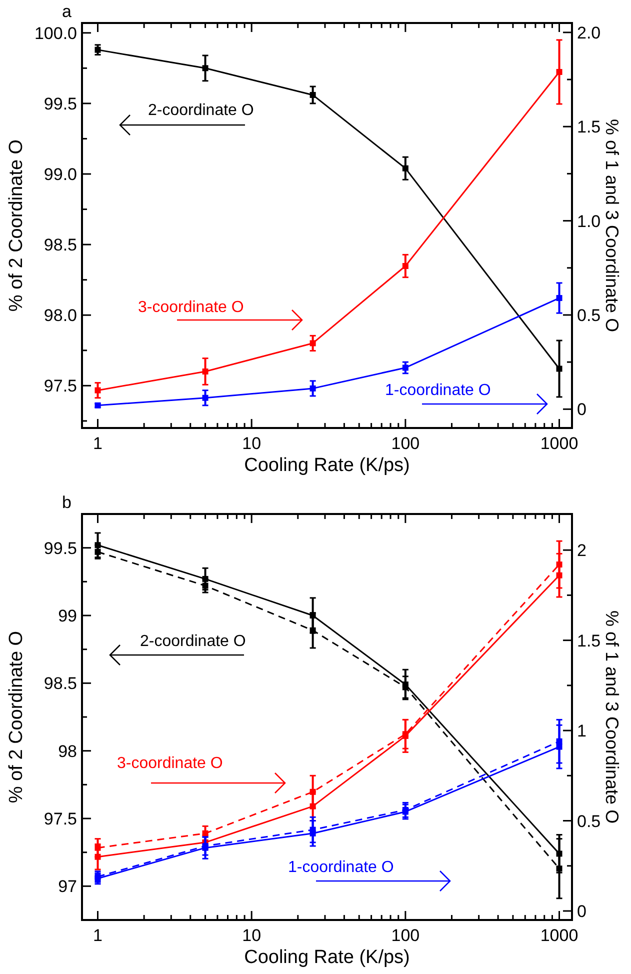  Describe the element at coordinates (55, 33) in the screenshot. I see `y-tick-label: 100.0` at that location.